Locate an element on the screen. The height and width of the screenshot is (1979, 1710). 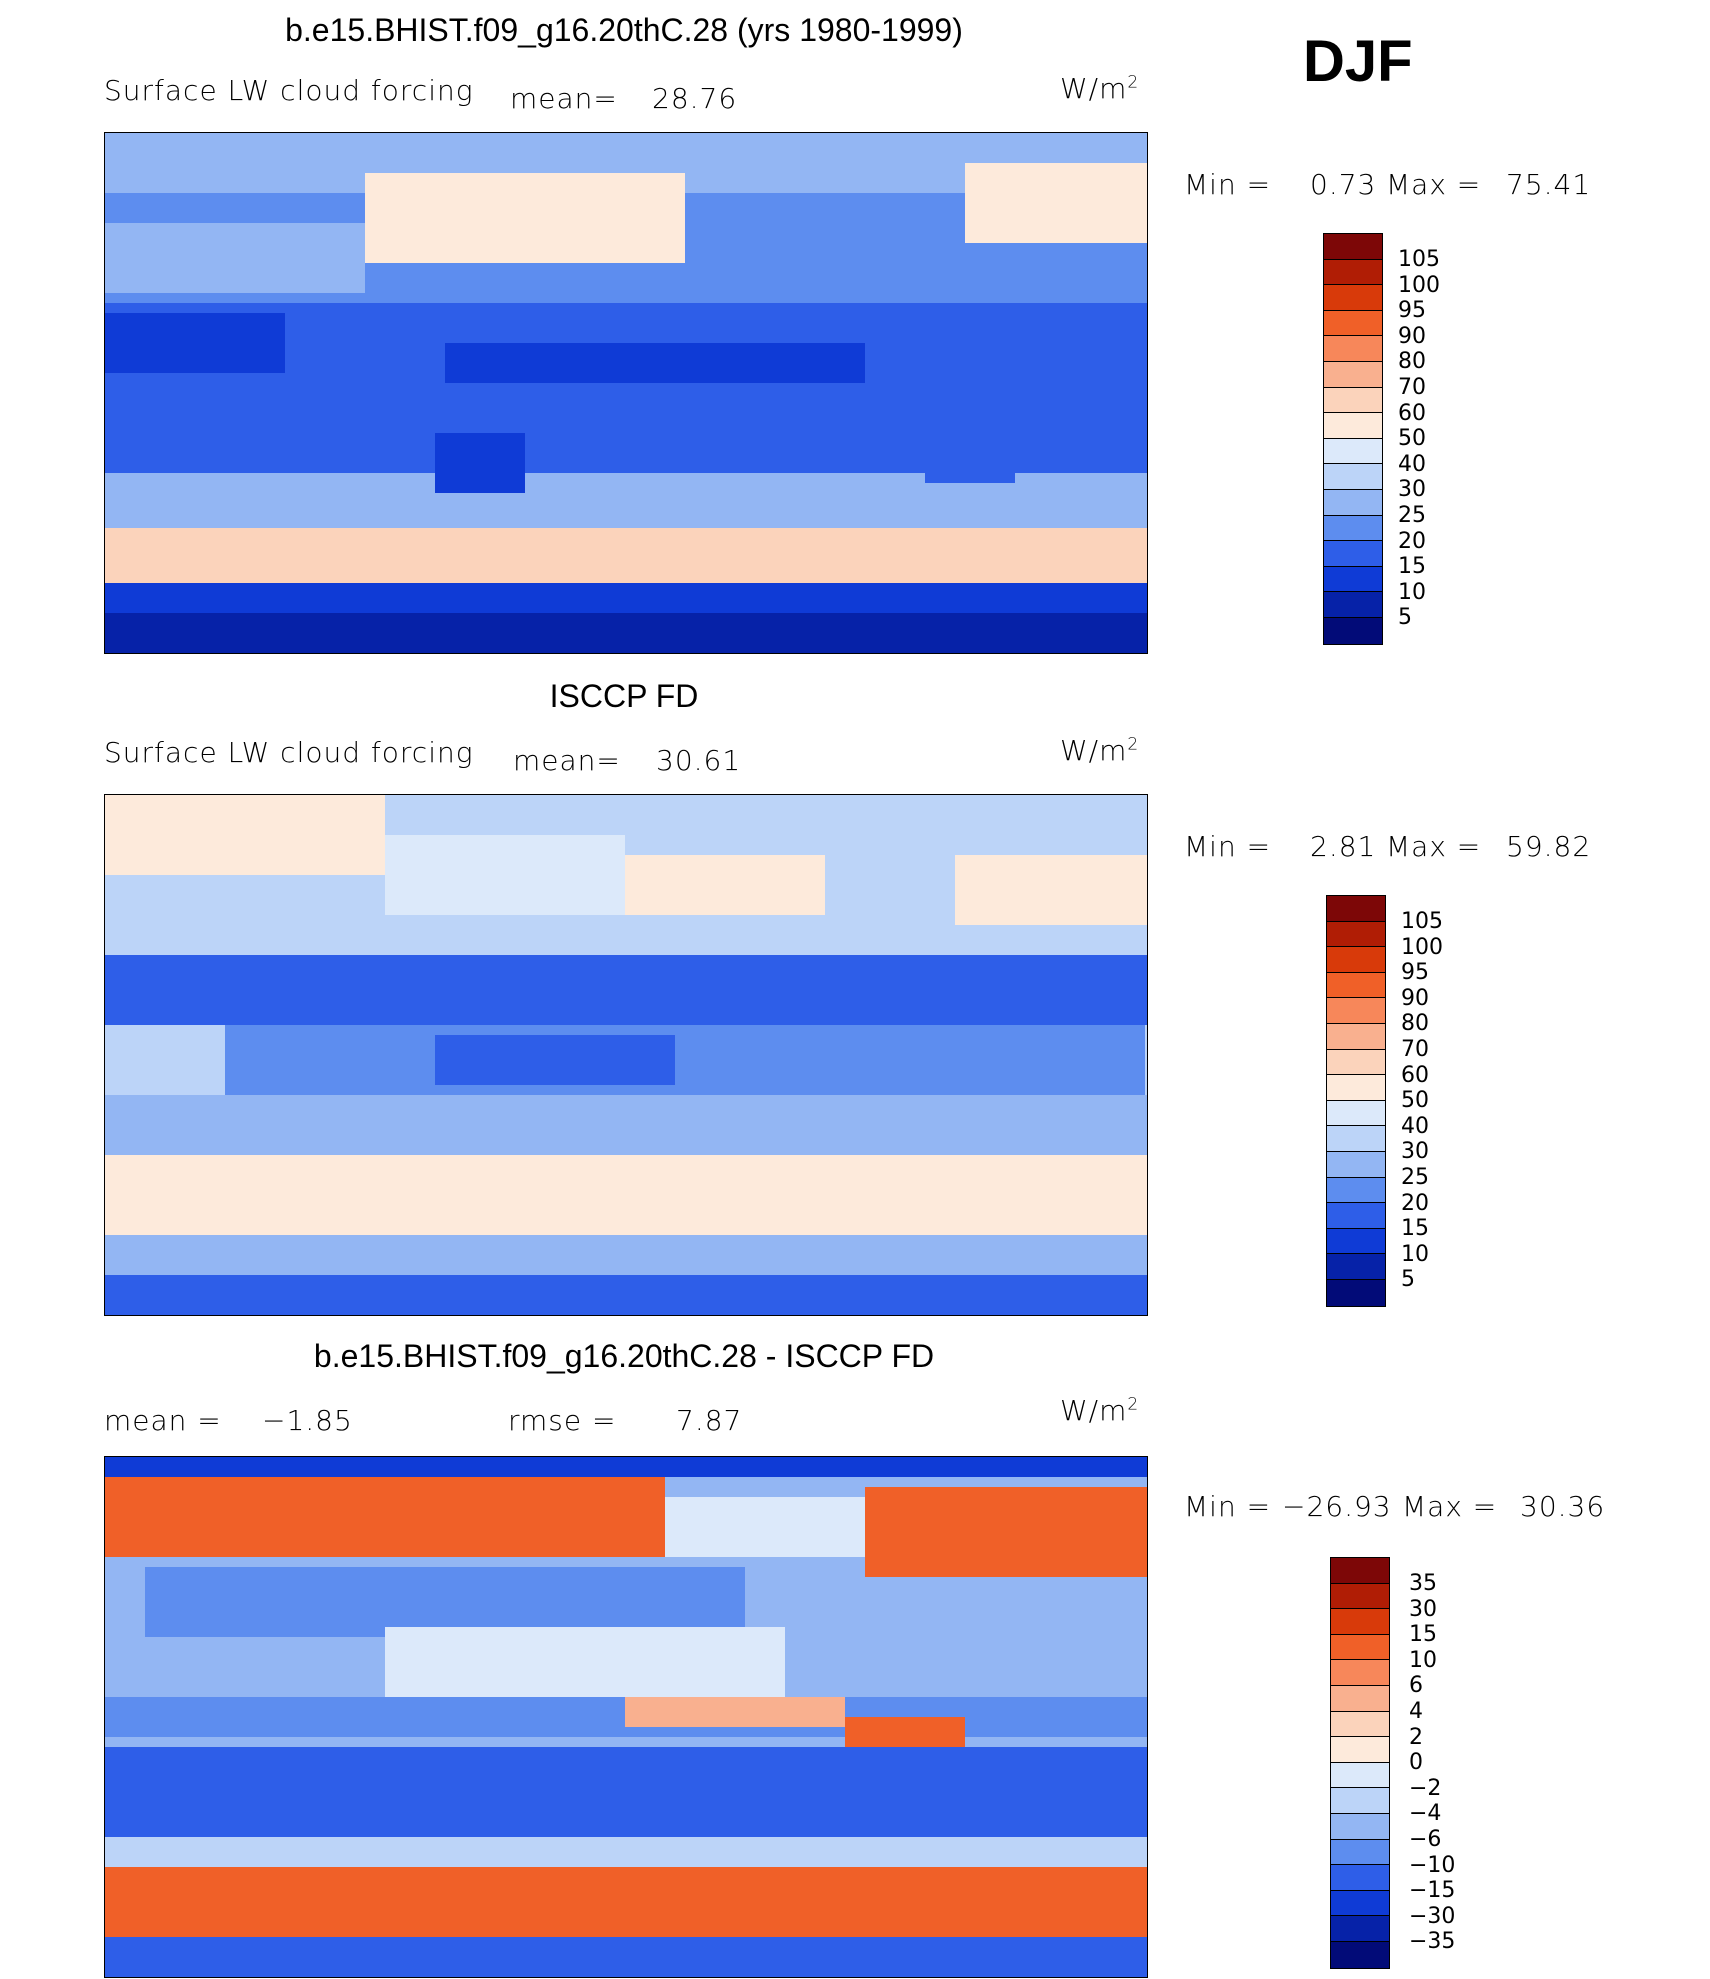
colorbar-tick-label: 50 is located at coordinates (1412, 439).